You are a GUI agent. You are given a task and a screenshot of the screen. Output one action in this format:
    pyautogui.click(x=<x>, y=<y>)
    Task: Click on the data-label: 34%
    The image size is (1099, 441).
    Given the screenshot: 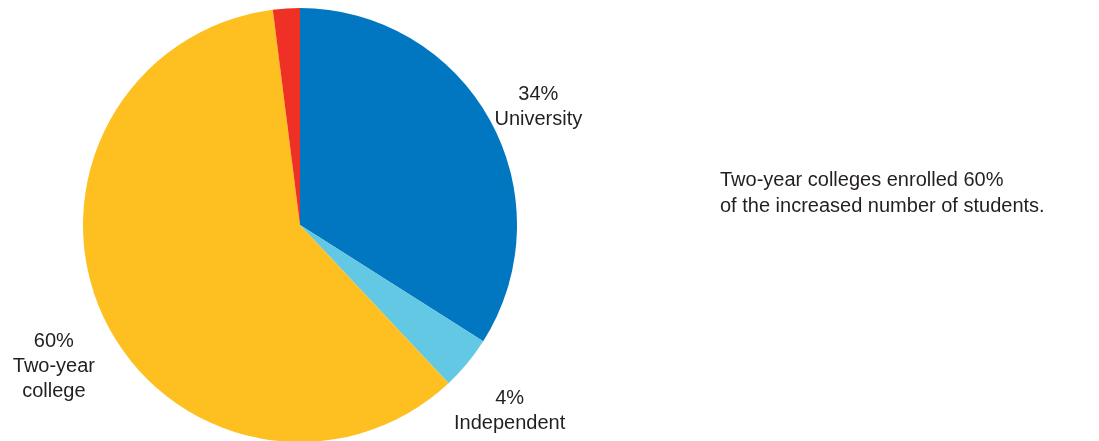 What is the action you would take?
    pyautogui.click(x=538, y=92)
    